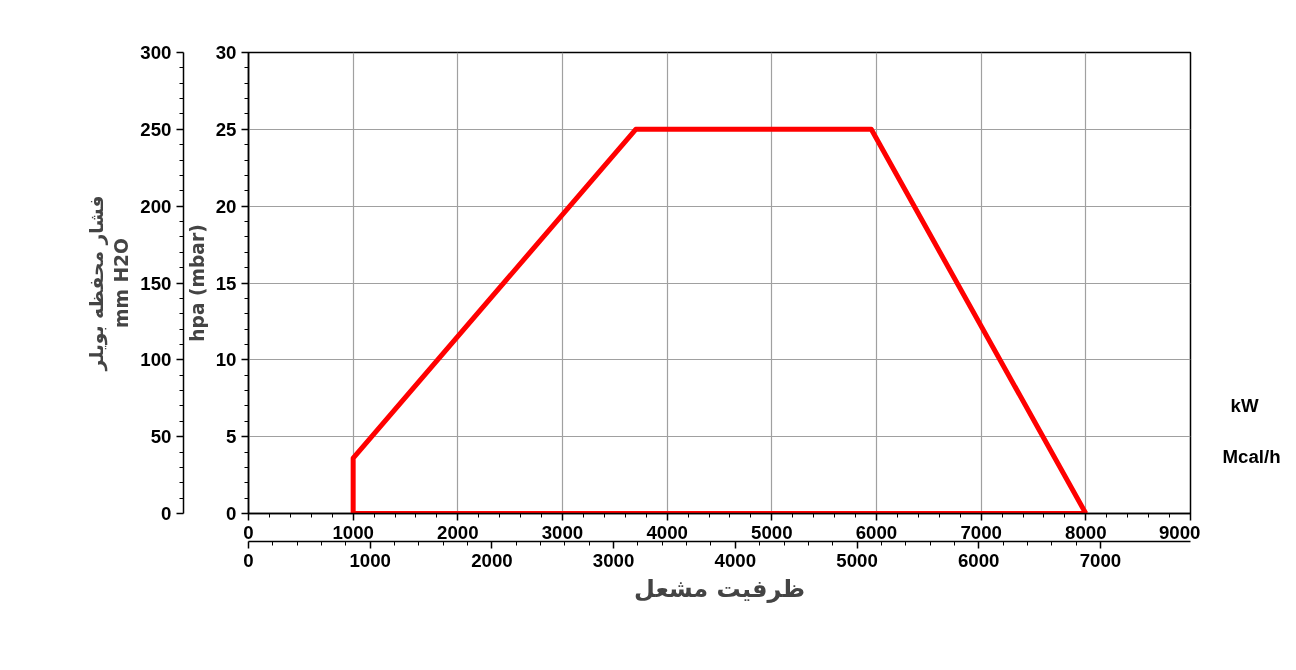 The width and height of the screenshot is (1296, 670). What do you see at coordinates (226, 52) in the screenshot?
I see `y-tick-label: 30` at bounding box center [226, 52].